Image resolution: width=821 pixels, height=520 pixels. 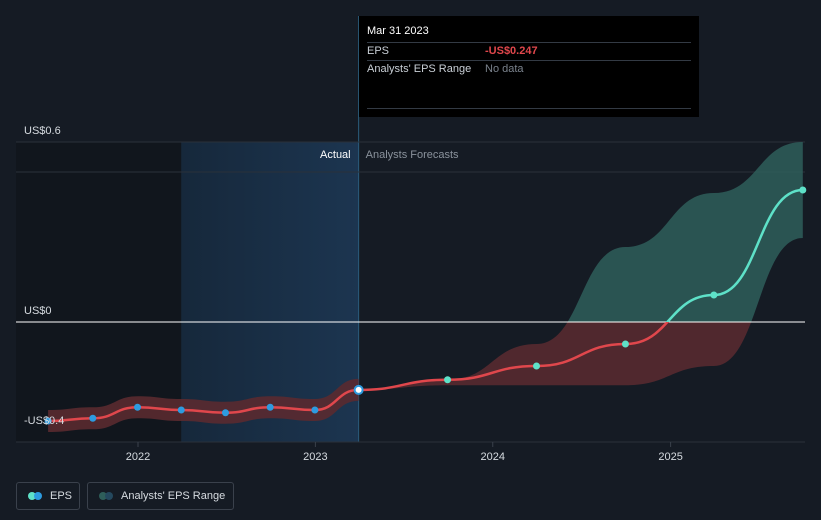 I want to click on range-area-negative, so click(x=555, y=356).